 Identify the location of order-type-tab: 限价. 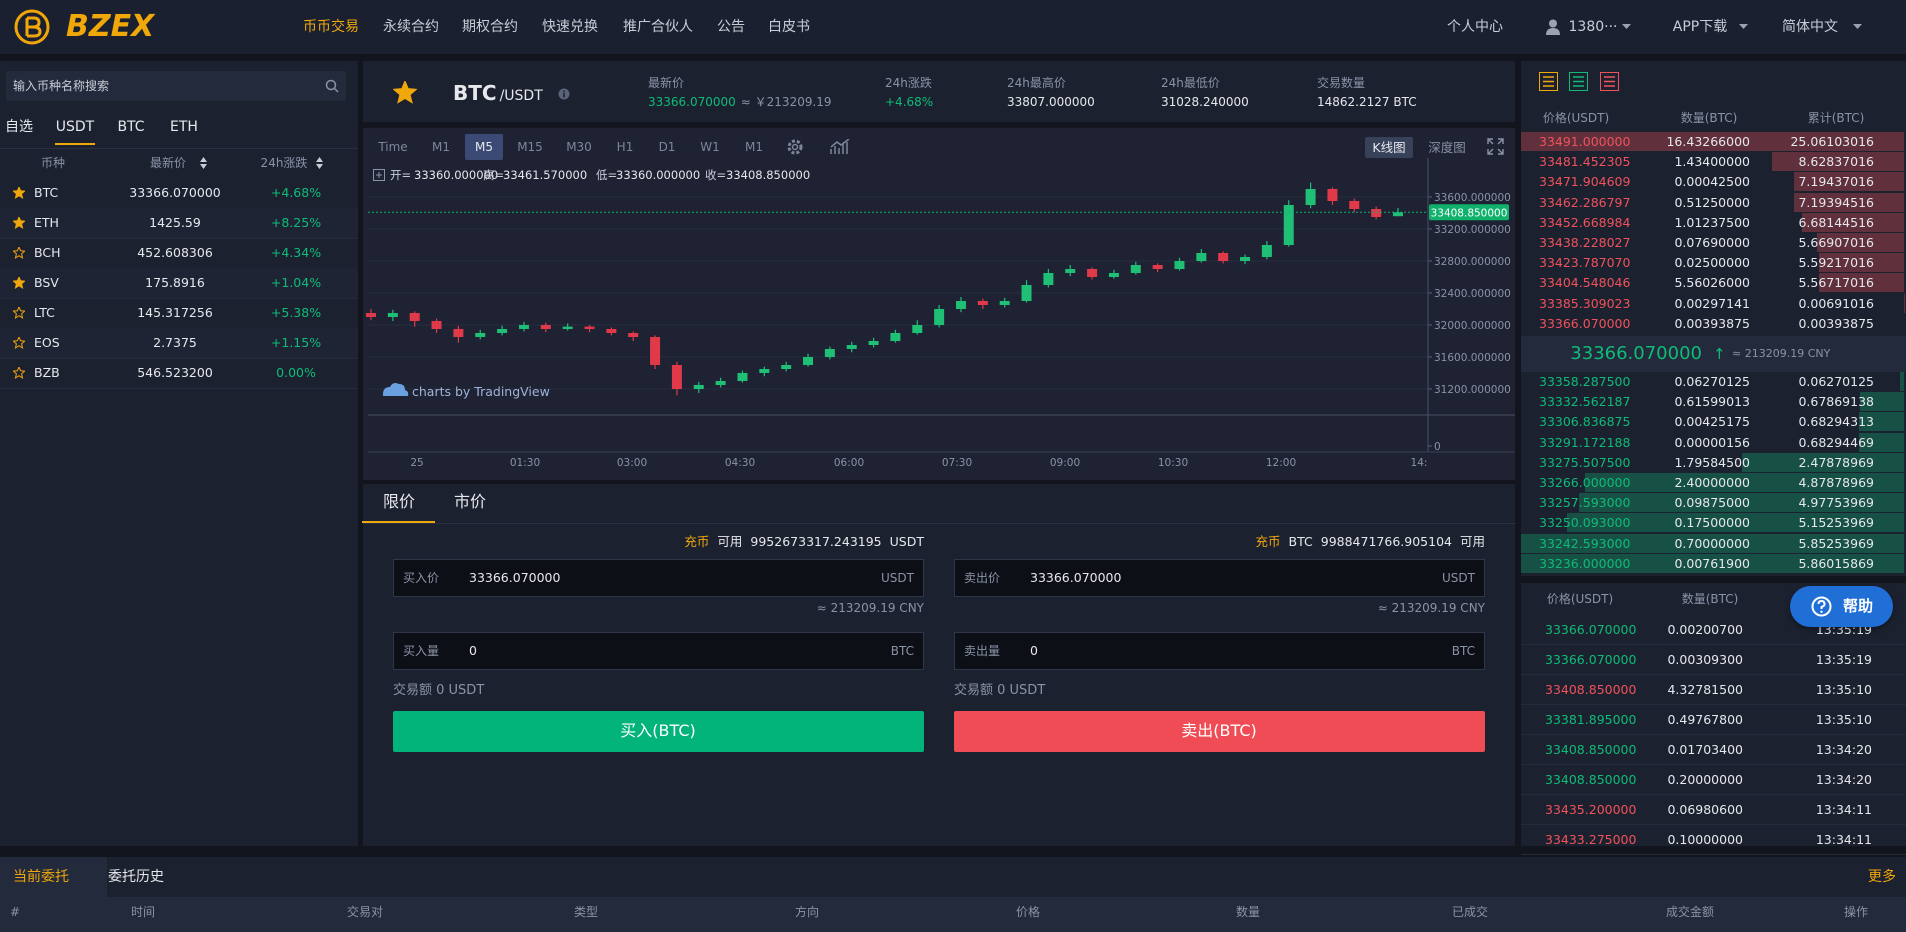
(399, 501).